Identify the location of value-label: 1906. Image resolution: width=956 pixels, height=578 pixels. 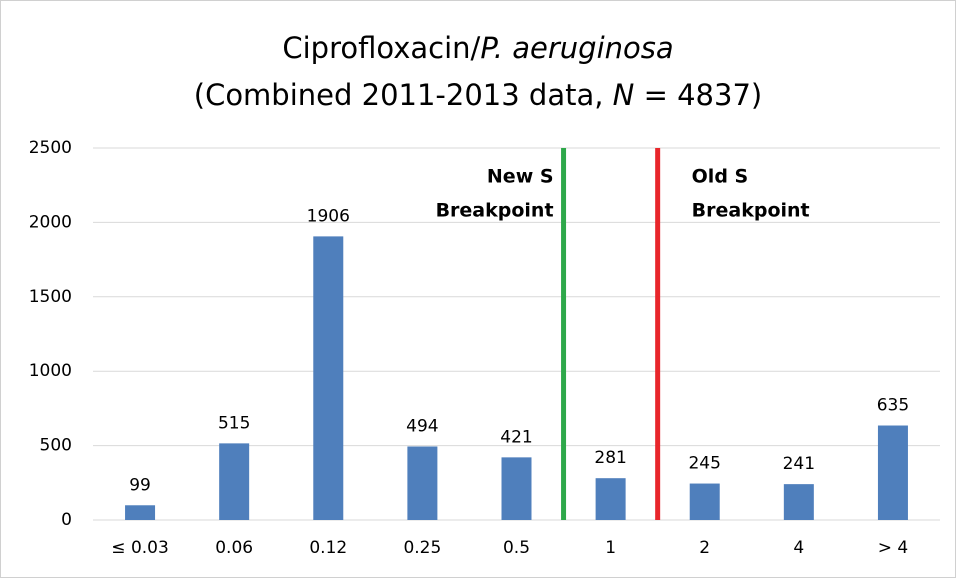
(328, 216).